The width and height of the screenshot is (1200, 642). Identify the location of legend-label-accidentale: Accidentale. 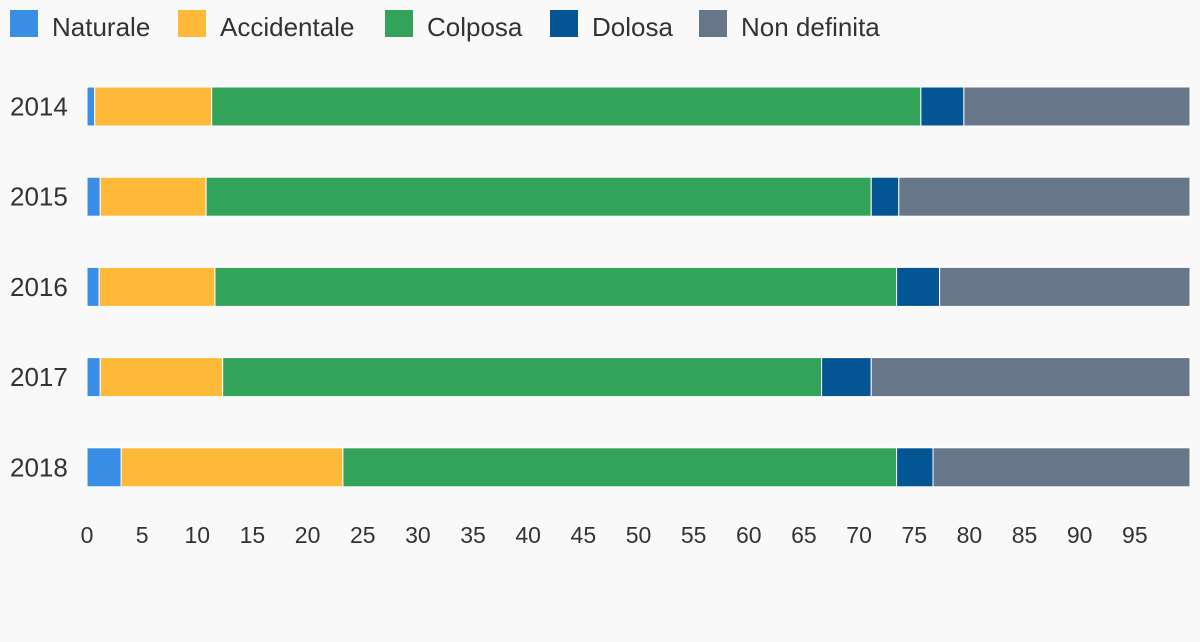
(287, 27).